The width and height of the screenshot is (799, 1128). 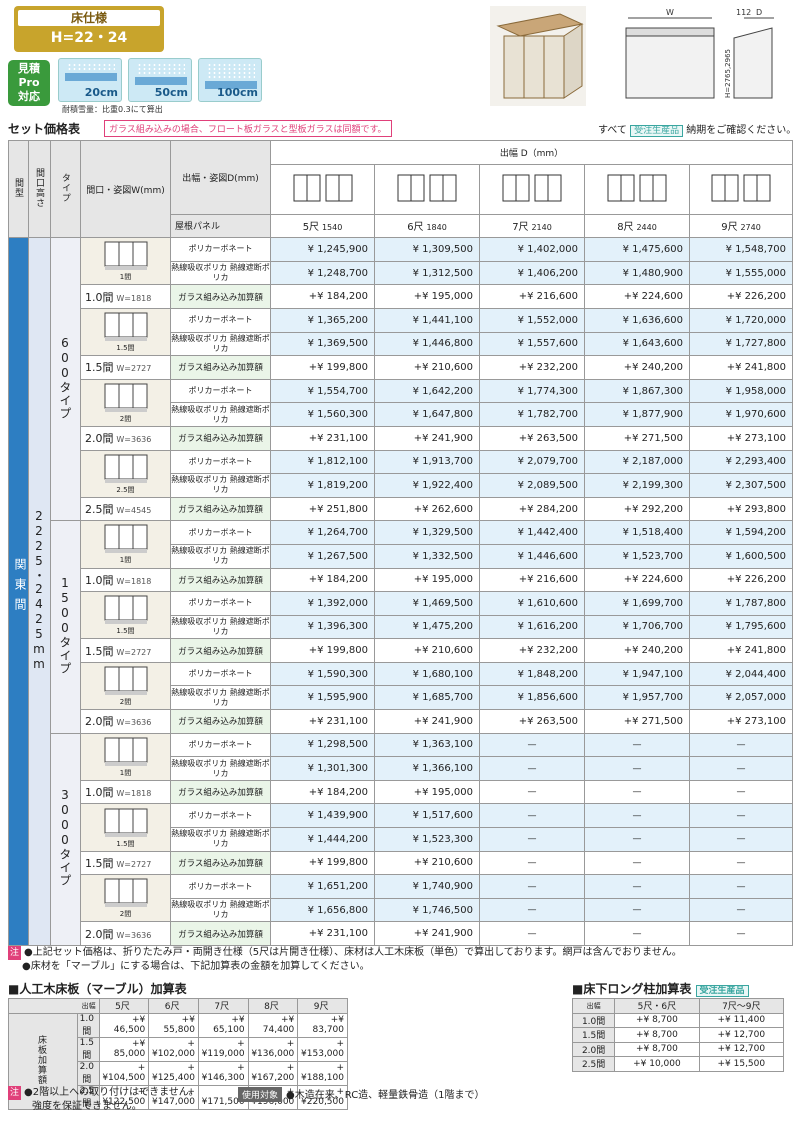 What do you see at coordinates (322, 1025) in the screenshot?
I see `marble-cell: +¥ 83,700` at bounding box center [322, 1025].